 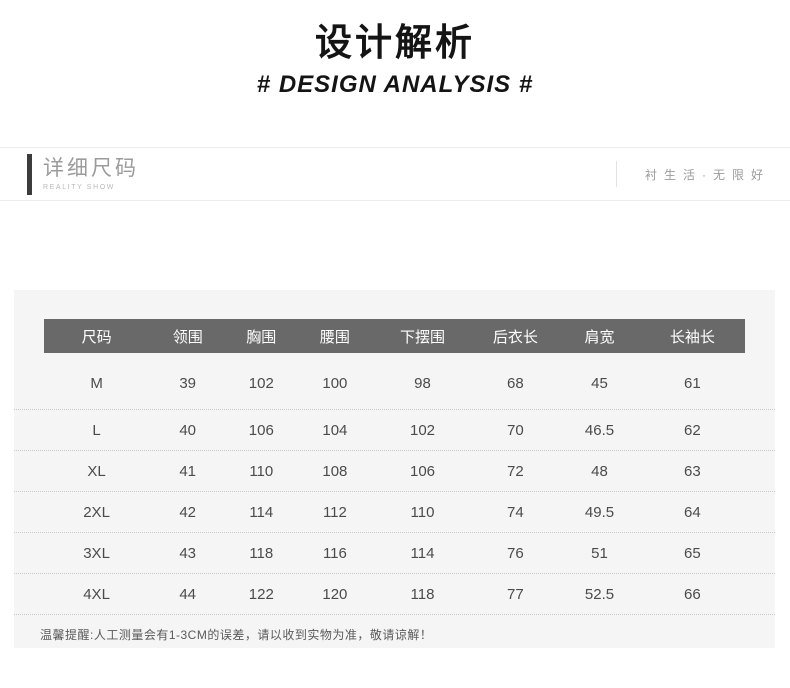 I want to click on measurement-cell: 70, so click(x=515, y=430).